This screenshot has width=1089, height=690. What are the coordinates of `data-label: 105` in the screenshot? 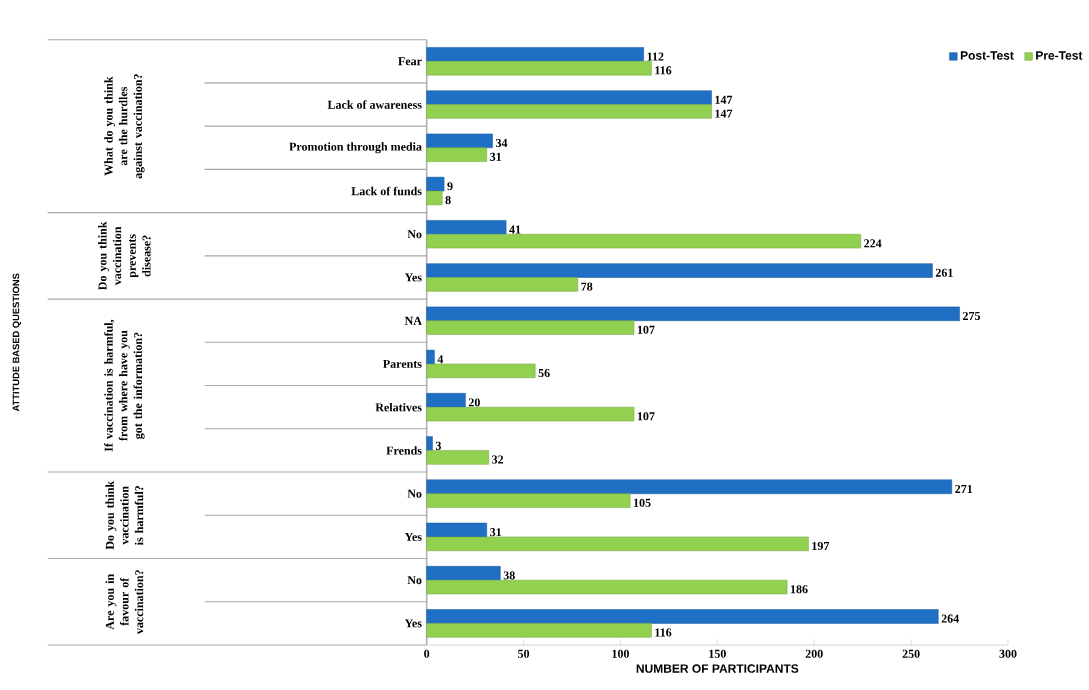 It's located at (642, 502).